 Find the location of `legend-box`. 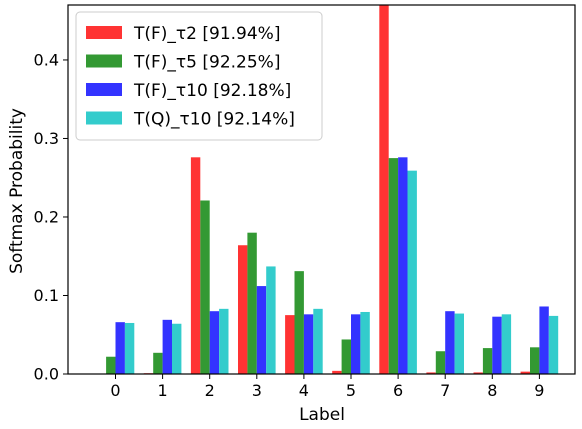

legend-box is located at coordinates (199, 76).